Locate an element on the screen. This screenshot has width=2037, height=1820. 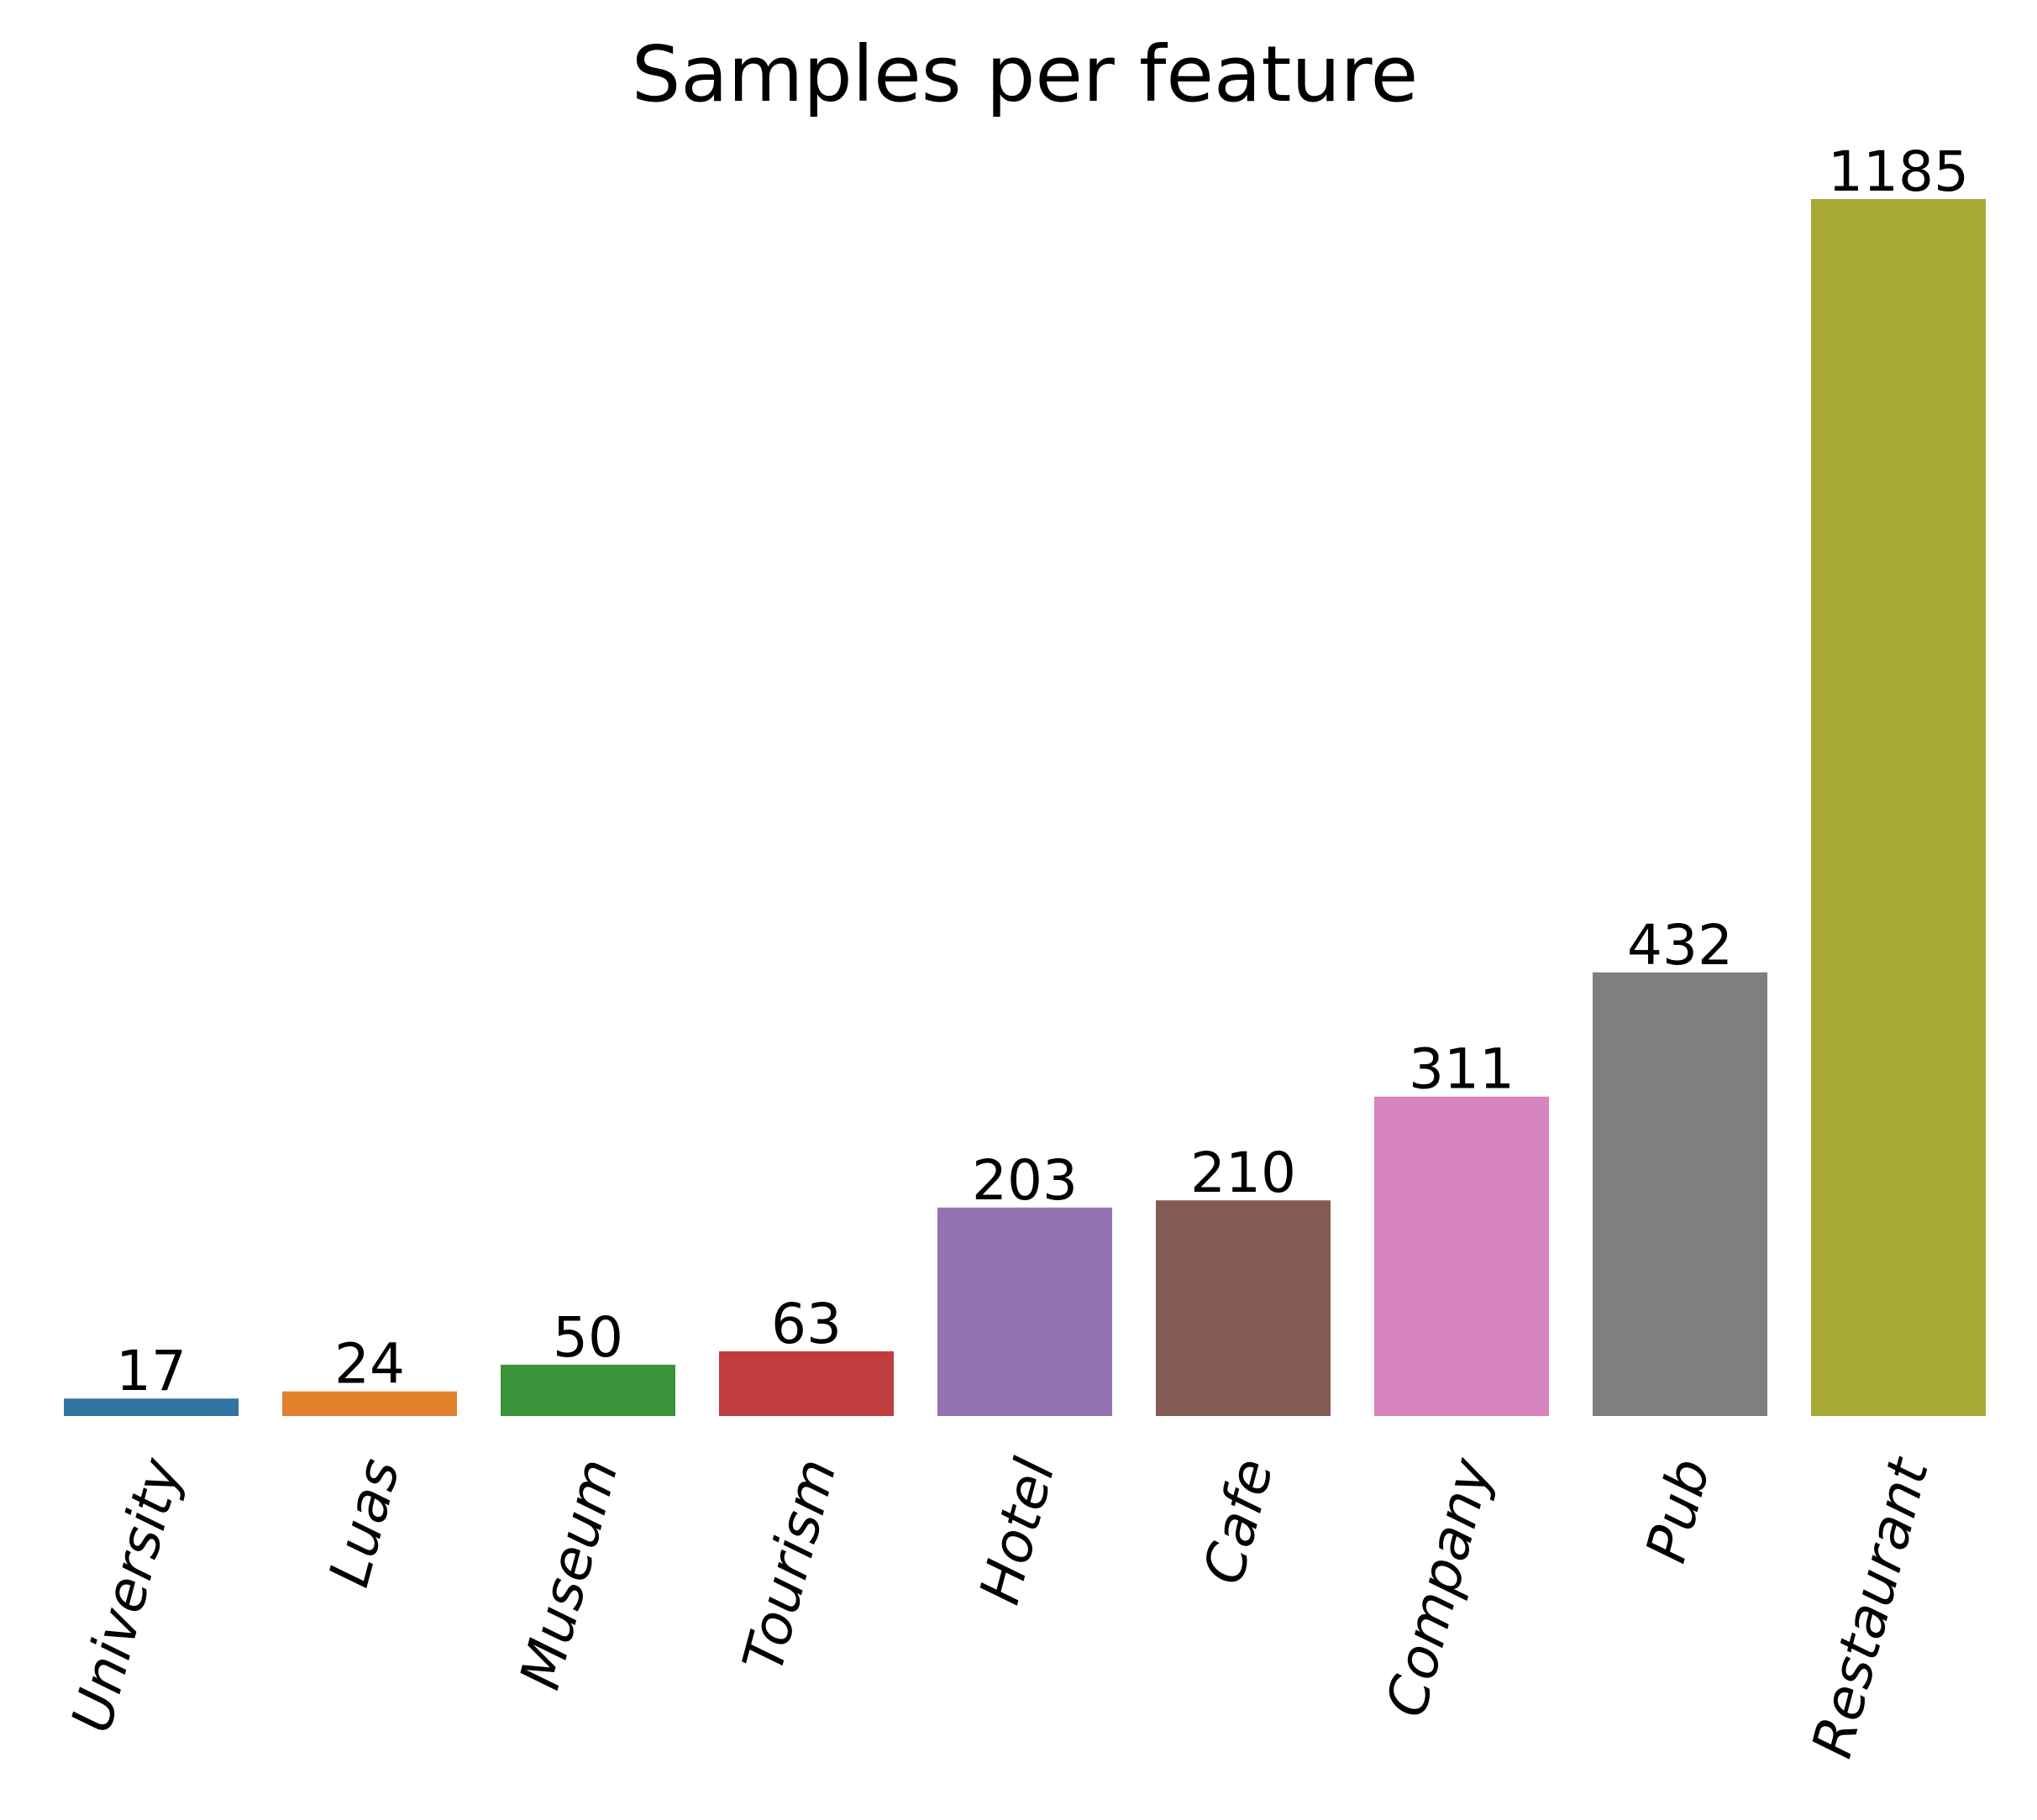
chart-title: Samples per feature is located at coordinates (1025, 74).